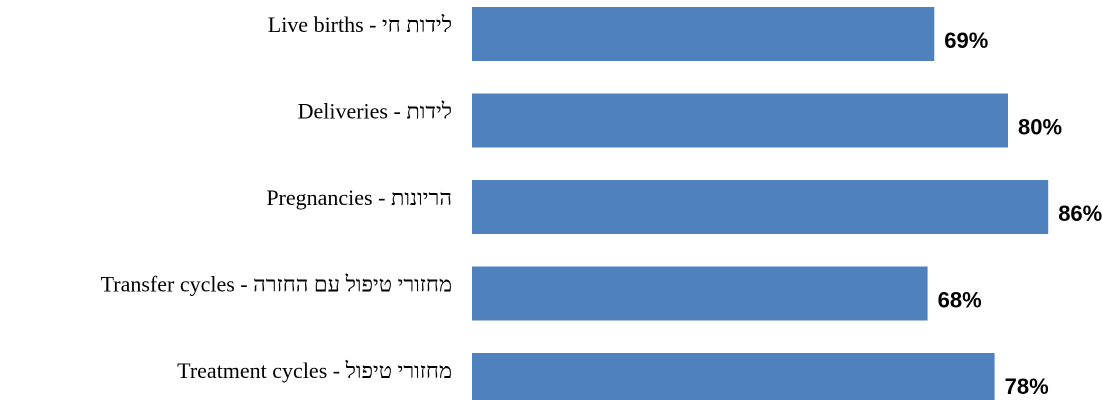  Describe the element at coordinates (1027, 386) in the screenshot. I see `value-label-4: 78%` at that location.